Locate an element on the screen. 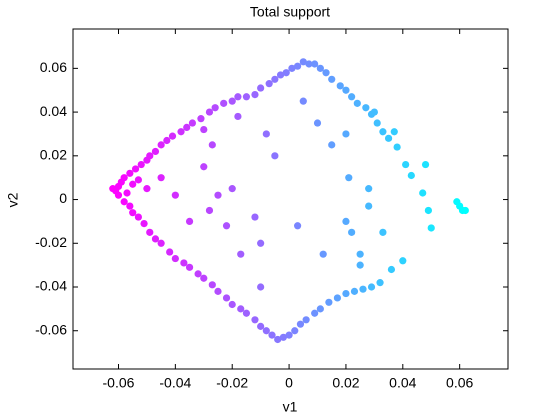 The height and width of the screenshot is (420, 560). y-tick-label: 0.04 is located at coordinates (53, 111).